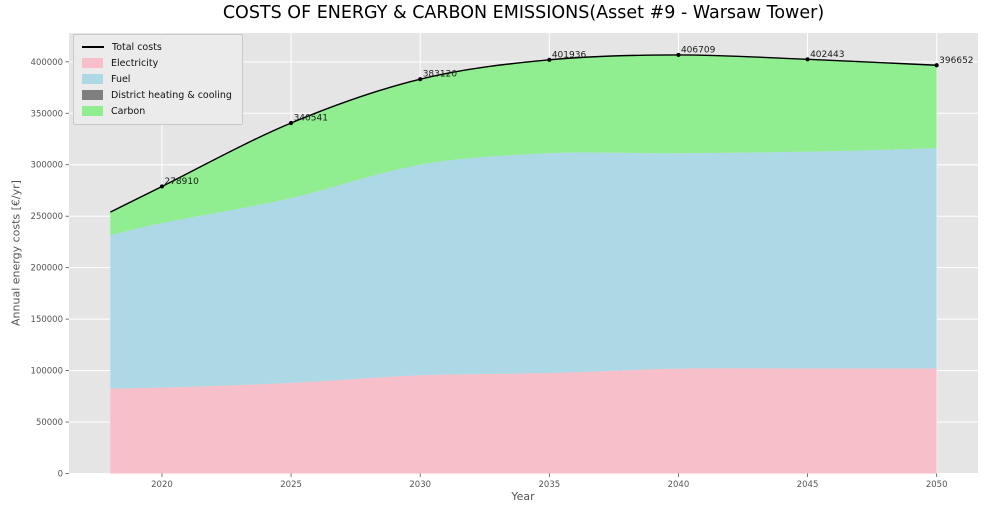  Describe the element at coordinates (162, 485) in the screenshot. I see `x-tick-label: 2020` at that location.